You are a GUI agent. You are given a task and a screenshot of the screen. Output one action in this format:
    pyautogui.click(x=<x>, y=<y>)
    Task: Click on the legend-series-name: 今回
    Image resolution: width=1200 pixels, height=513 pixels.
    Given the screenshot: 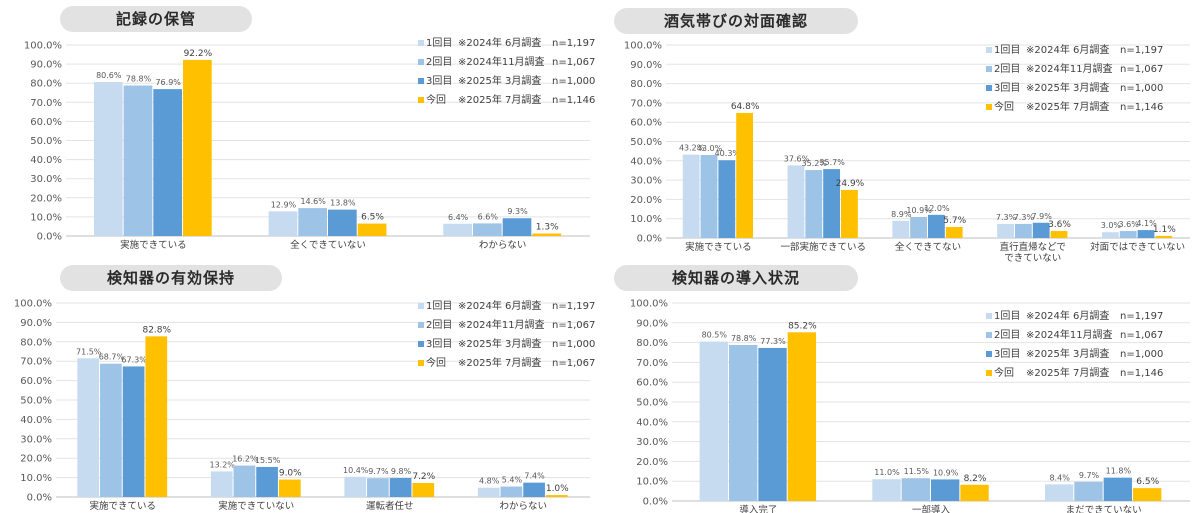 What is the action you would take?
    pyautogui.click(x=436, y=362)
    